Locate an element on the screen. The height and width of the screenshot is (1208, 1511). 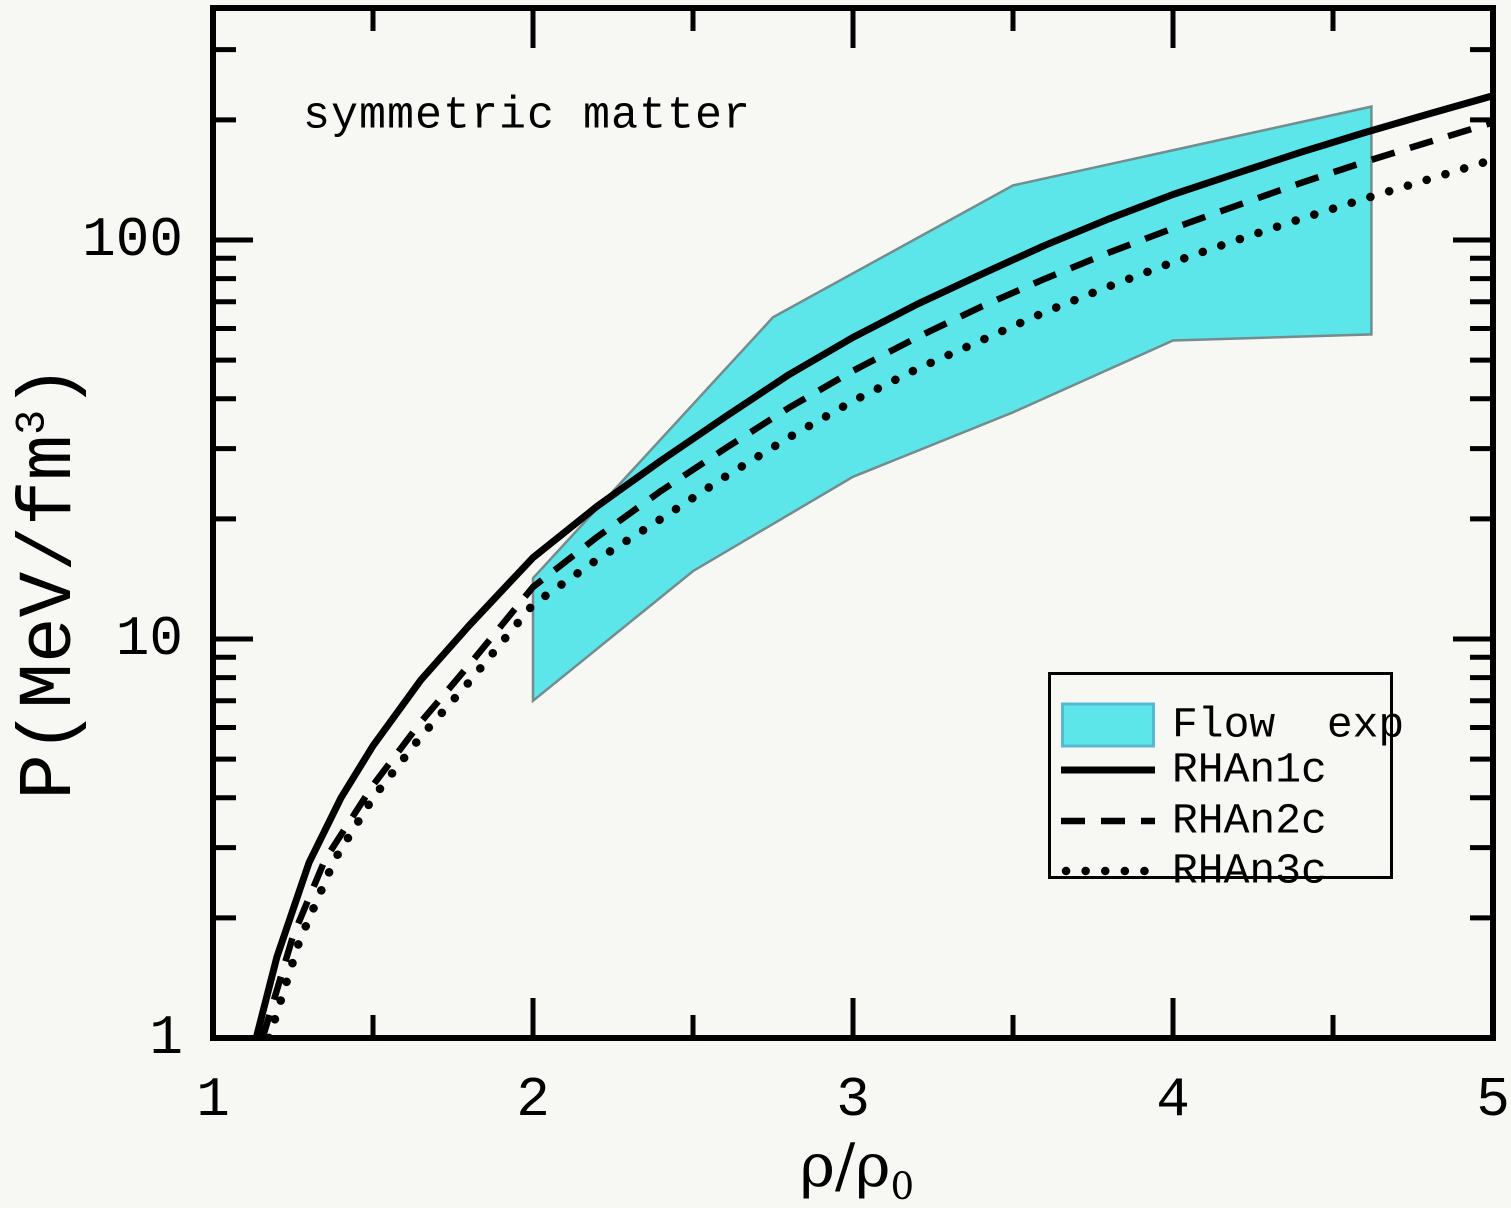
y-tick-label-1: 1 is located at coordinates (166, 1038).